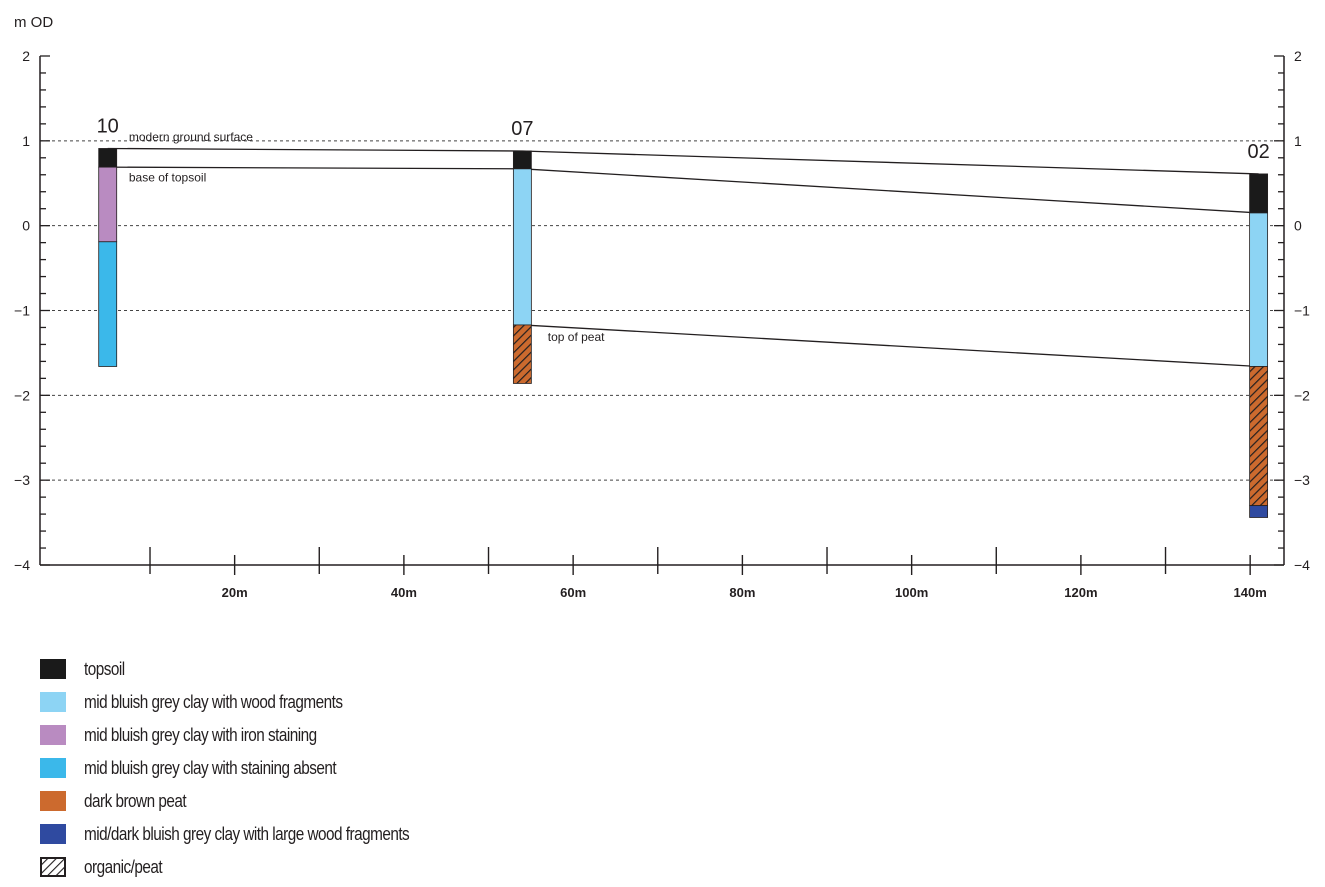 The height and width of the screenshot is (887, 1325). Describe the element at coordinates (235, 592) in the screenshot. I see `x-tick-label: 20m` at that location.